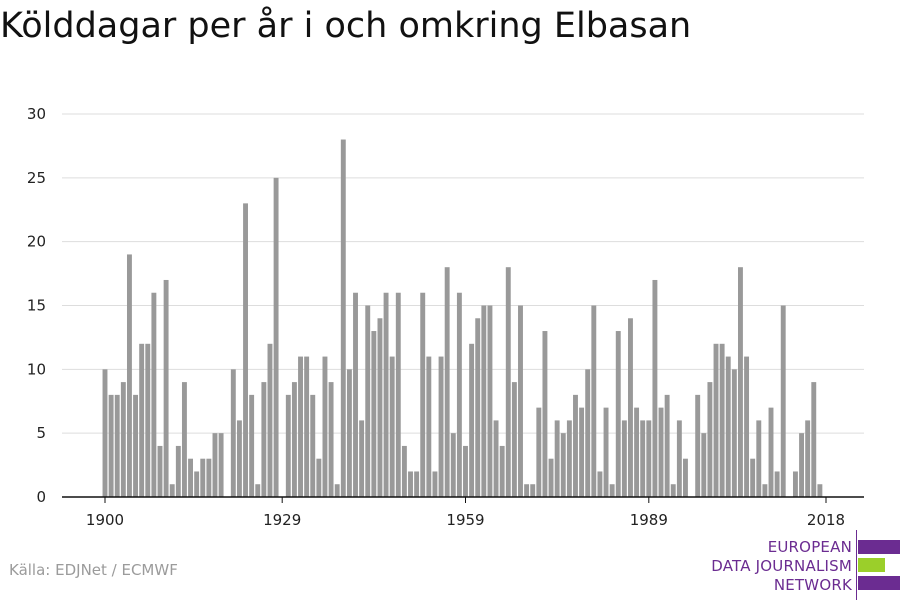  What do you see at coordinates (93, 570) in the screenshot?
I see `source-note: Källa: EDJNet / ECMWF` at bounding box center [93, 570].